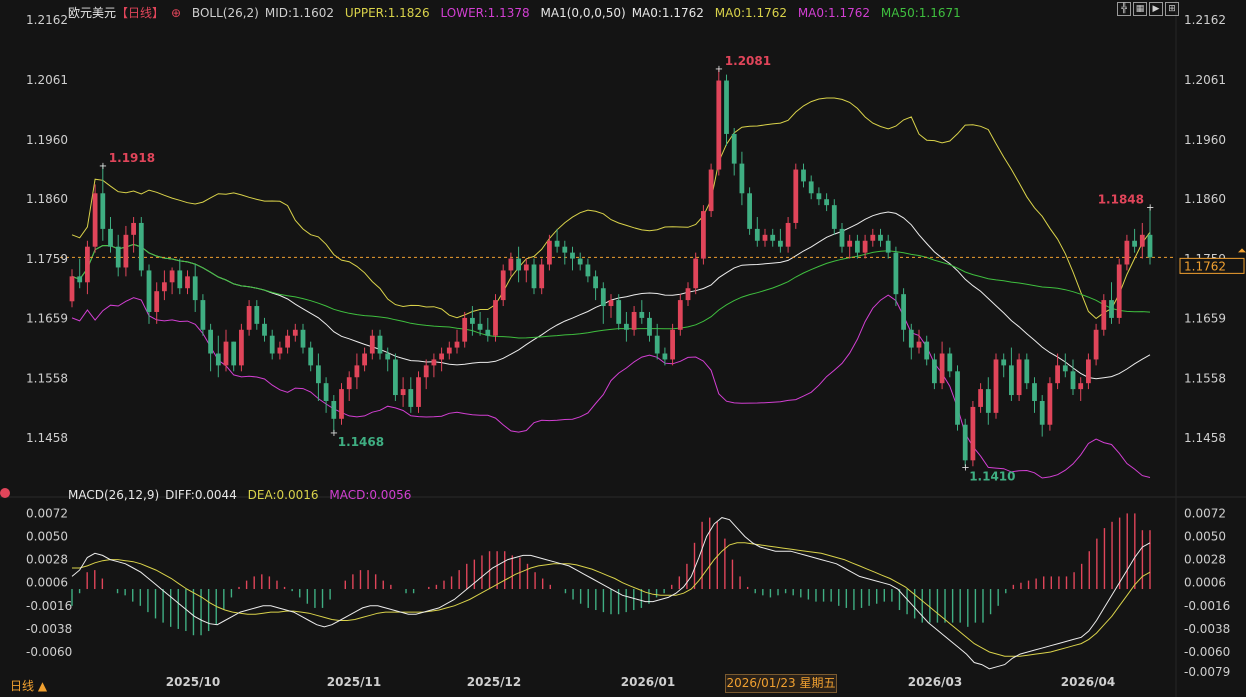  What do you see at coordinates (283, 495) in the screenshot?
I see `macd-dea: DEA:0.0016` at bounding box center [283, 495].